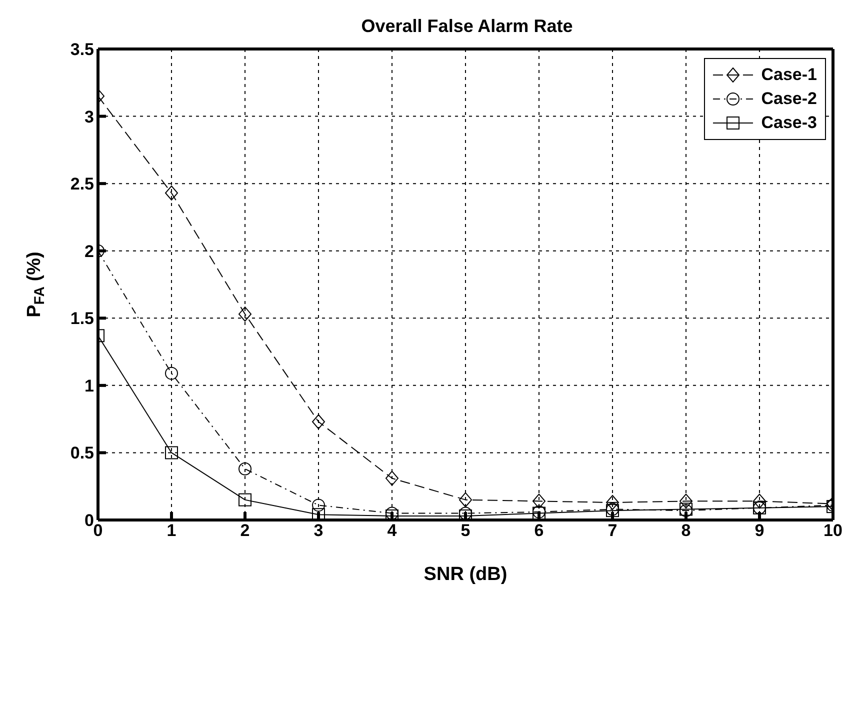  I want to click on x-tick-label: 8, so click(686, 530).